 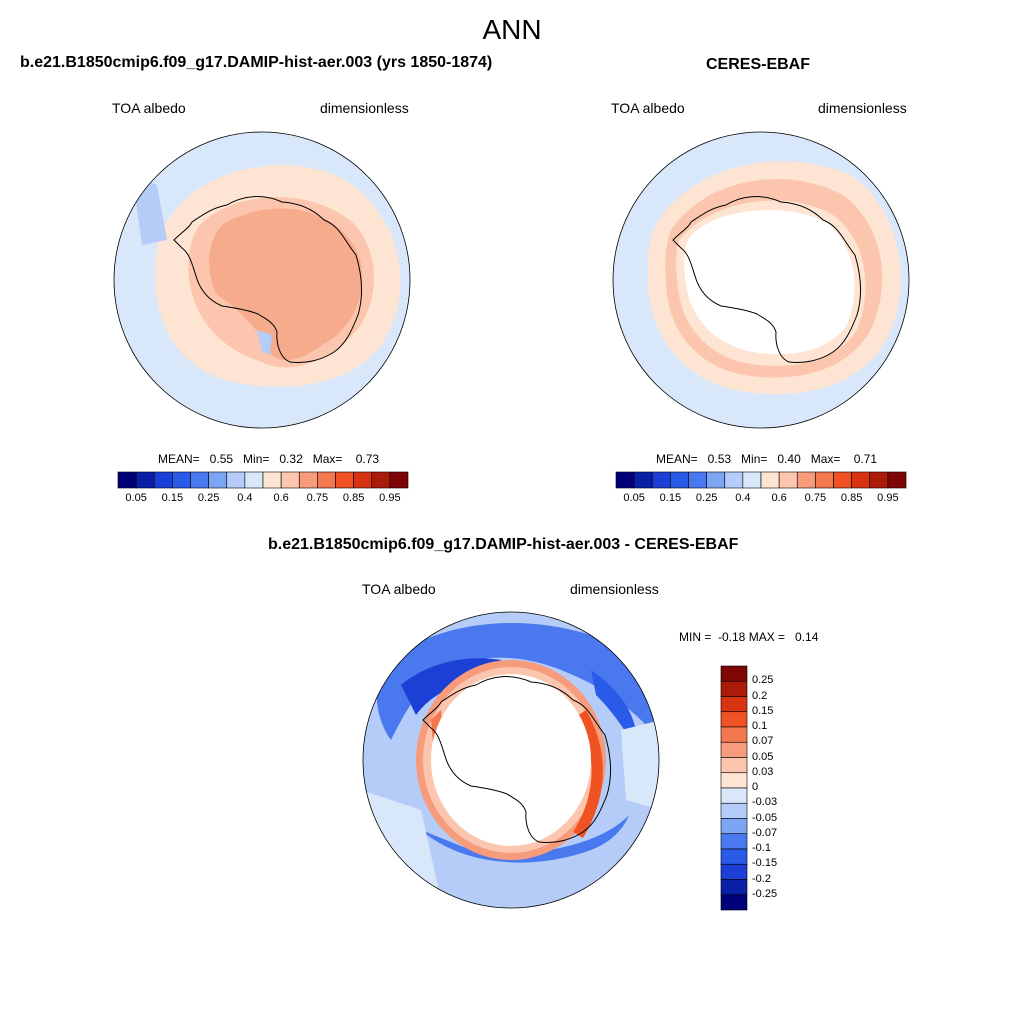 I want to click on colorbar-tick-label: 0.05, so click(x=763, y=756).